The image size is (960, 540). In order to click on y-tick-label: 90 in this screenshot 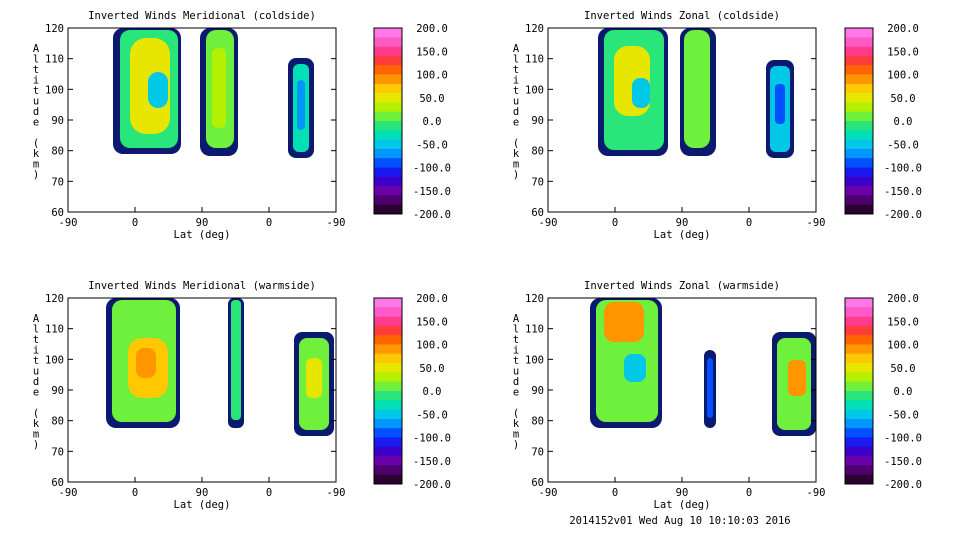, I will do `click(537, 391)`.